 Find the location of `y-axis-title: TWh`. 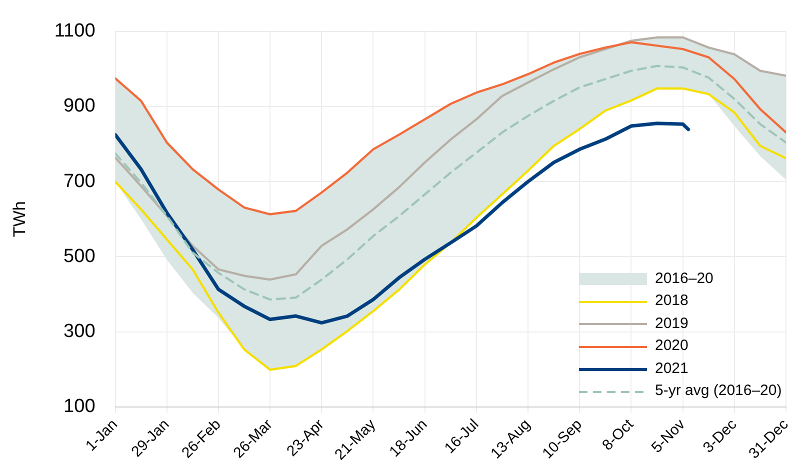

y-axis-title: TWh is located at coordinates (19, 219).